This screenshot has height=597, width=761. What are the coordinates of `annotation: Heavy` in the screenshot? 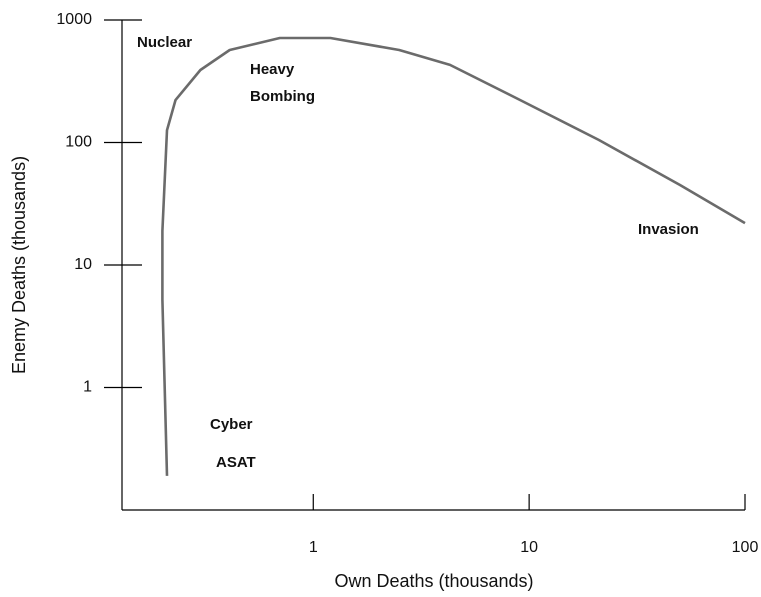 It's located at (272, 69).